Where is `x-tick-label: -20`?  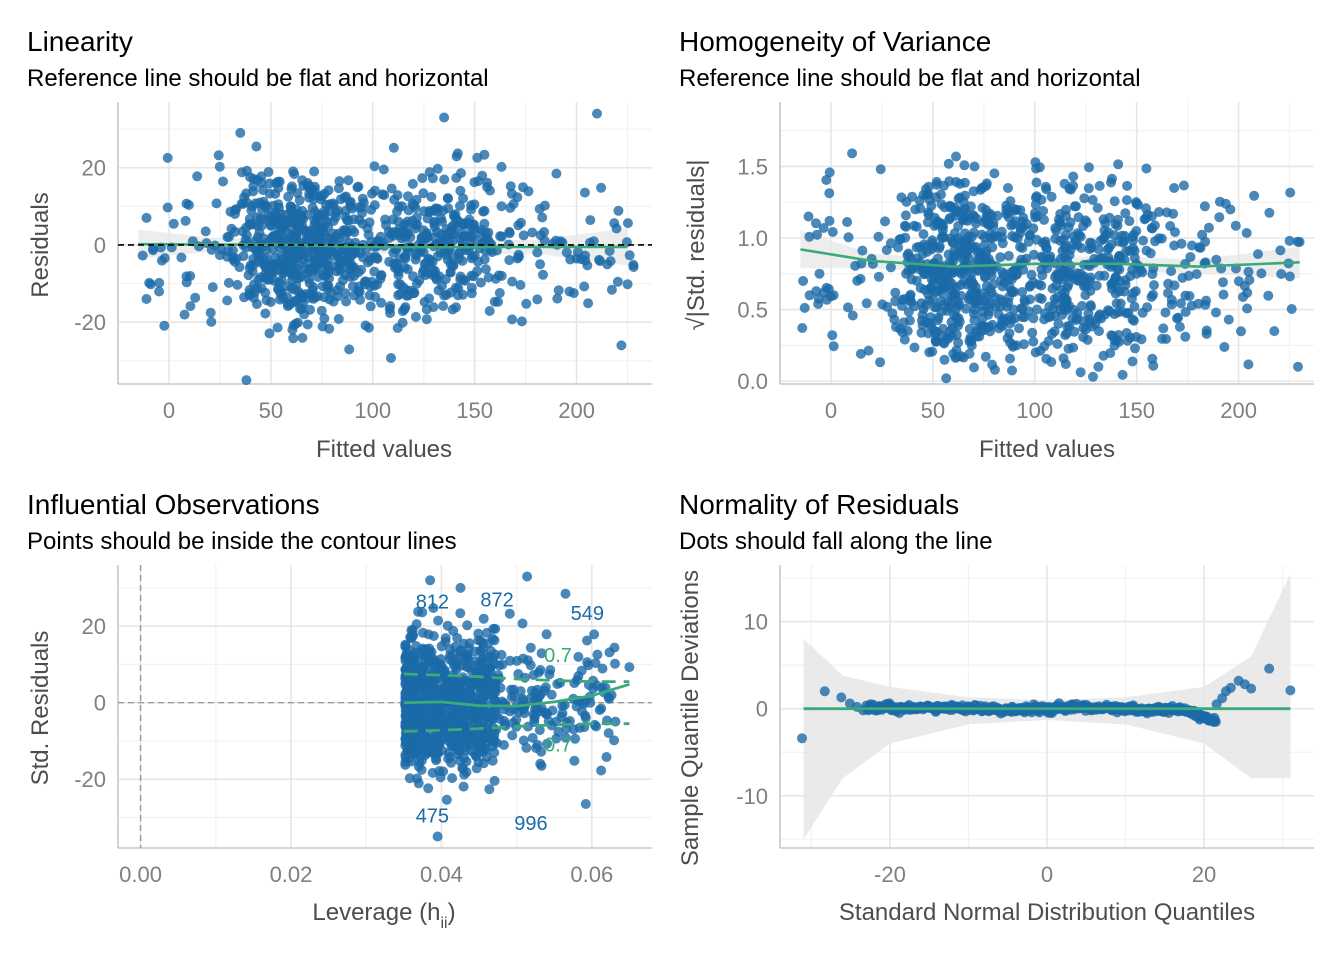 x-tick-label: -20 is located at coordinates (890, 874).